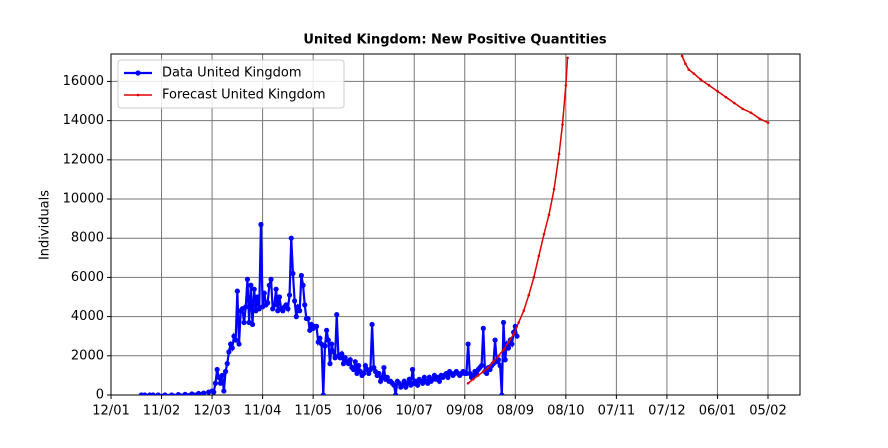 The image size is (888, 448). Describe the element at coordinates (262, 411) in the screenshot. I see `x-tick-label: 11/04` at that location.